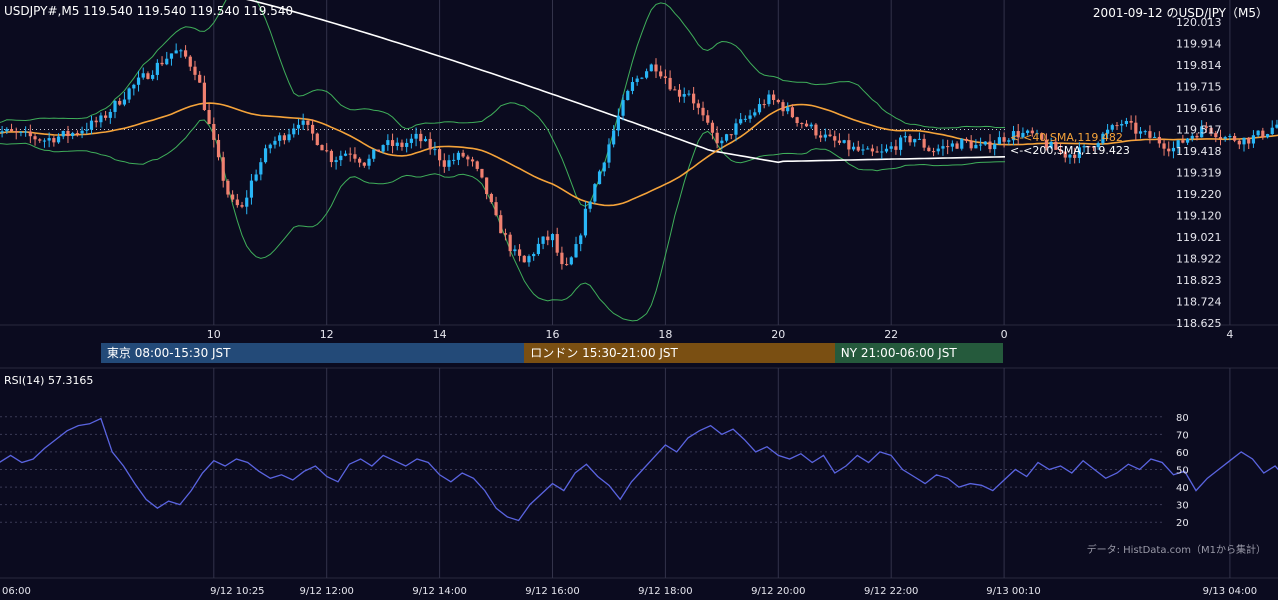 This screenshot has width=1278, height=600. What do you see at coordinates (1004, 334) in the screenshot?
I see `time-tick-label: 0` at bounding box center [1004, 334].